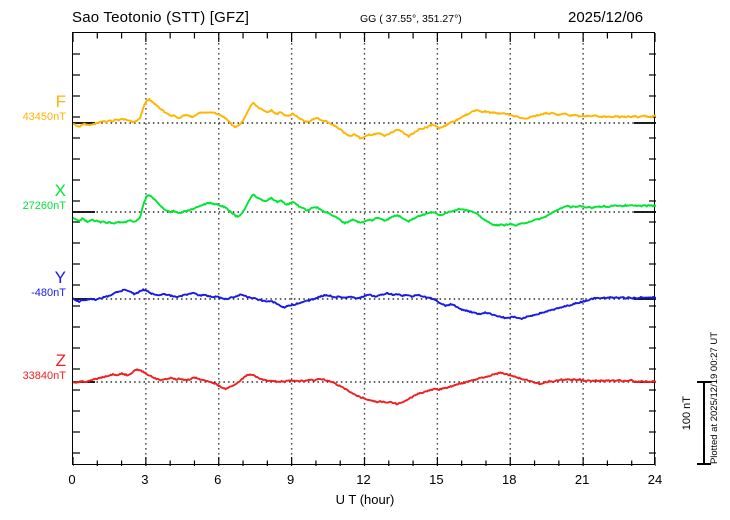 This screenshot has width=730, height=520. Describe the element at coordinates (365, 499) in the screenshot. I see `x-axis-title: U T (hour)` at that location.